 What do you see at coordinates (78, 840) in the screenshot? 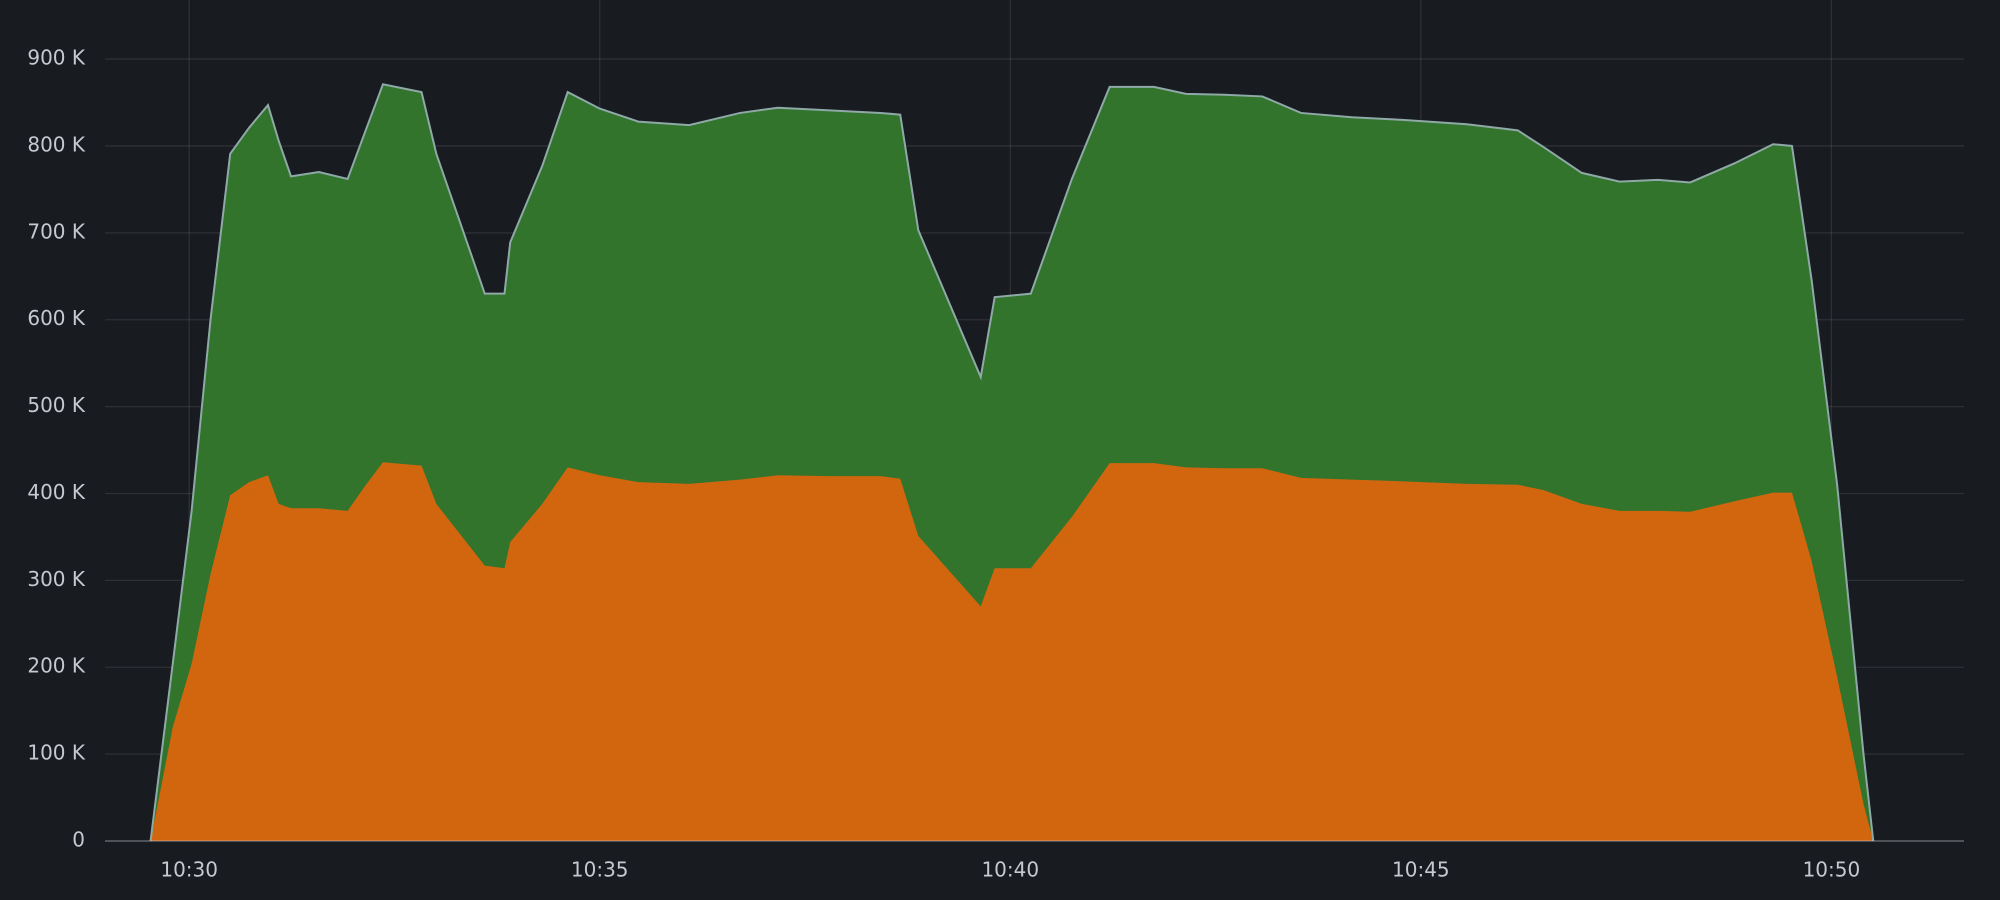
I see `y-tick-label: 0` at bounding box center [78, 840].